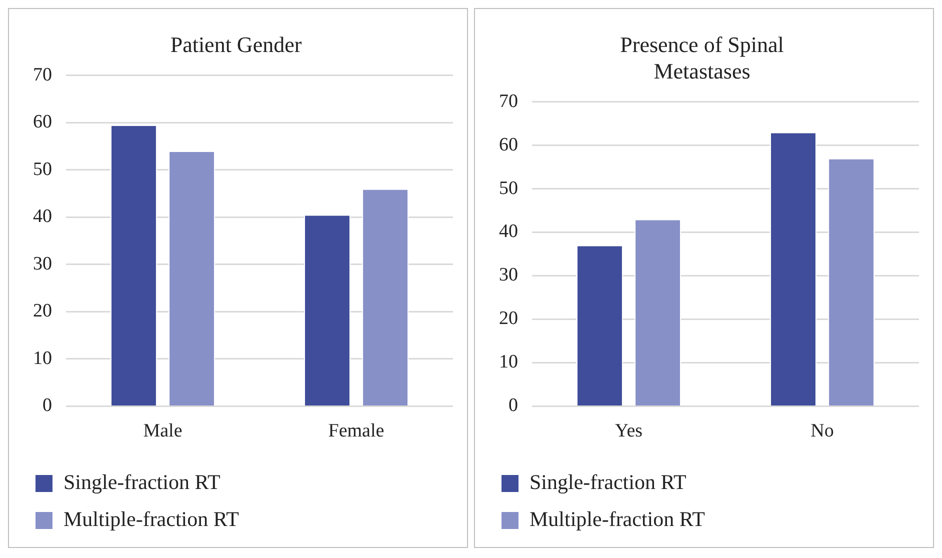  Describe the element at coordinates (702, 58) in the screenshot. I see `chart-title: Presence of Spinal Metastases` at that location.